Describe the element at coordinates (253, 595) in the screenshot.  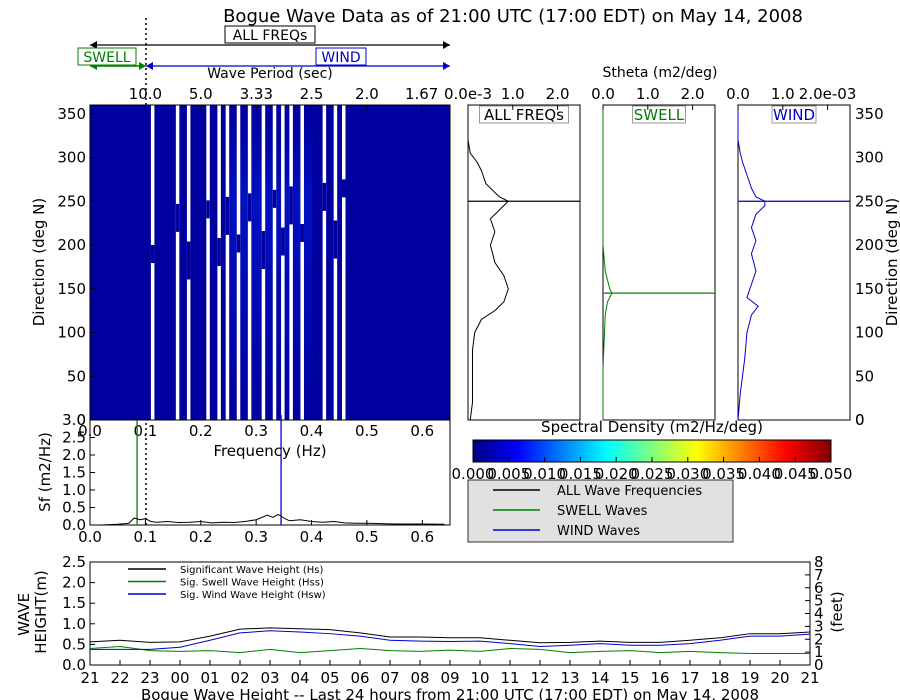
I see `wave-height-legend-label: Sig. Wind Wave Height (Hsw)` at that location.